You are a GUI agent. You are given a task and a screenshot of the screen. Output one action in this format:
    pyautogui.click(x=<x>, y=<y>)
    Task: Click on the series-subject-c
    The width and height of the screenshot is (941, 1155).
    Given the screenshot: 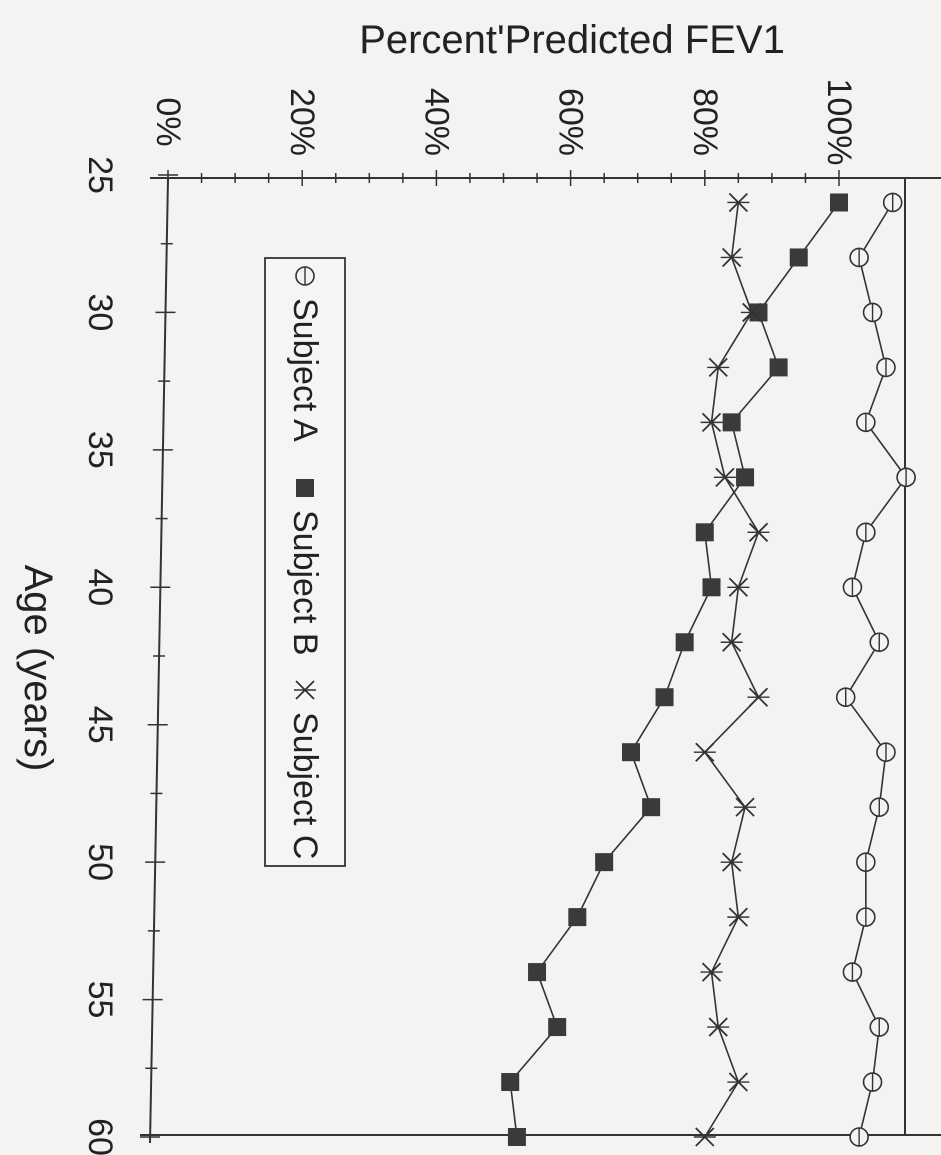 What is the action you would take?
    pyautogui.click(x=731, y=669)
    